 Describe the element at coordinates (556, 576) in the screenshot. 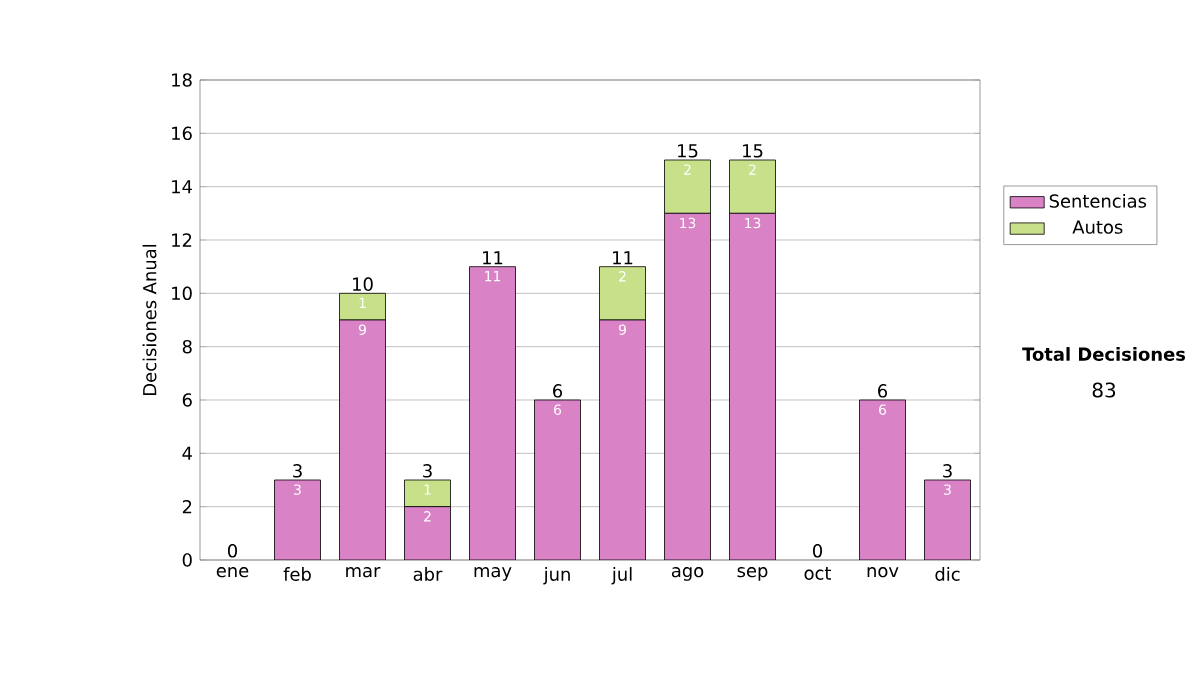

I see `x-tick-label: jun` at that location.